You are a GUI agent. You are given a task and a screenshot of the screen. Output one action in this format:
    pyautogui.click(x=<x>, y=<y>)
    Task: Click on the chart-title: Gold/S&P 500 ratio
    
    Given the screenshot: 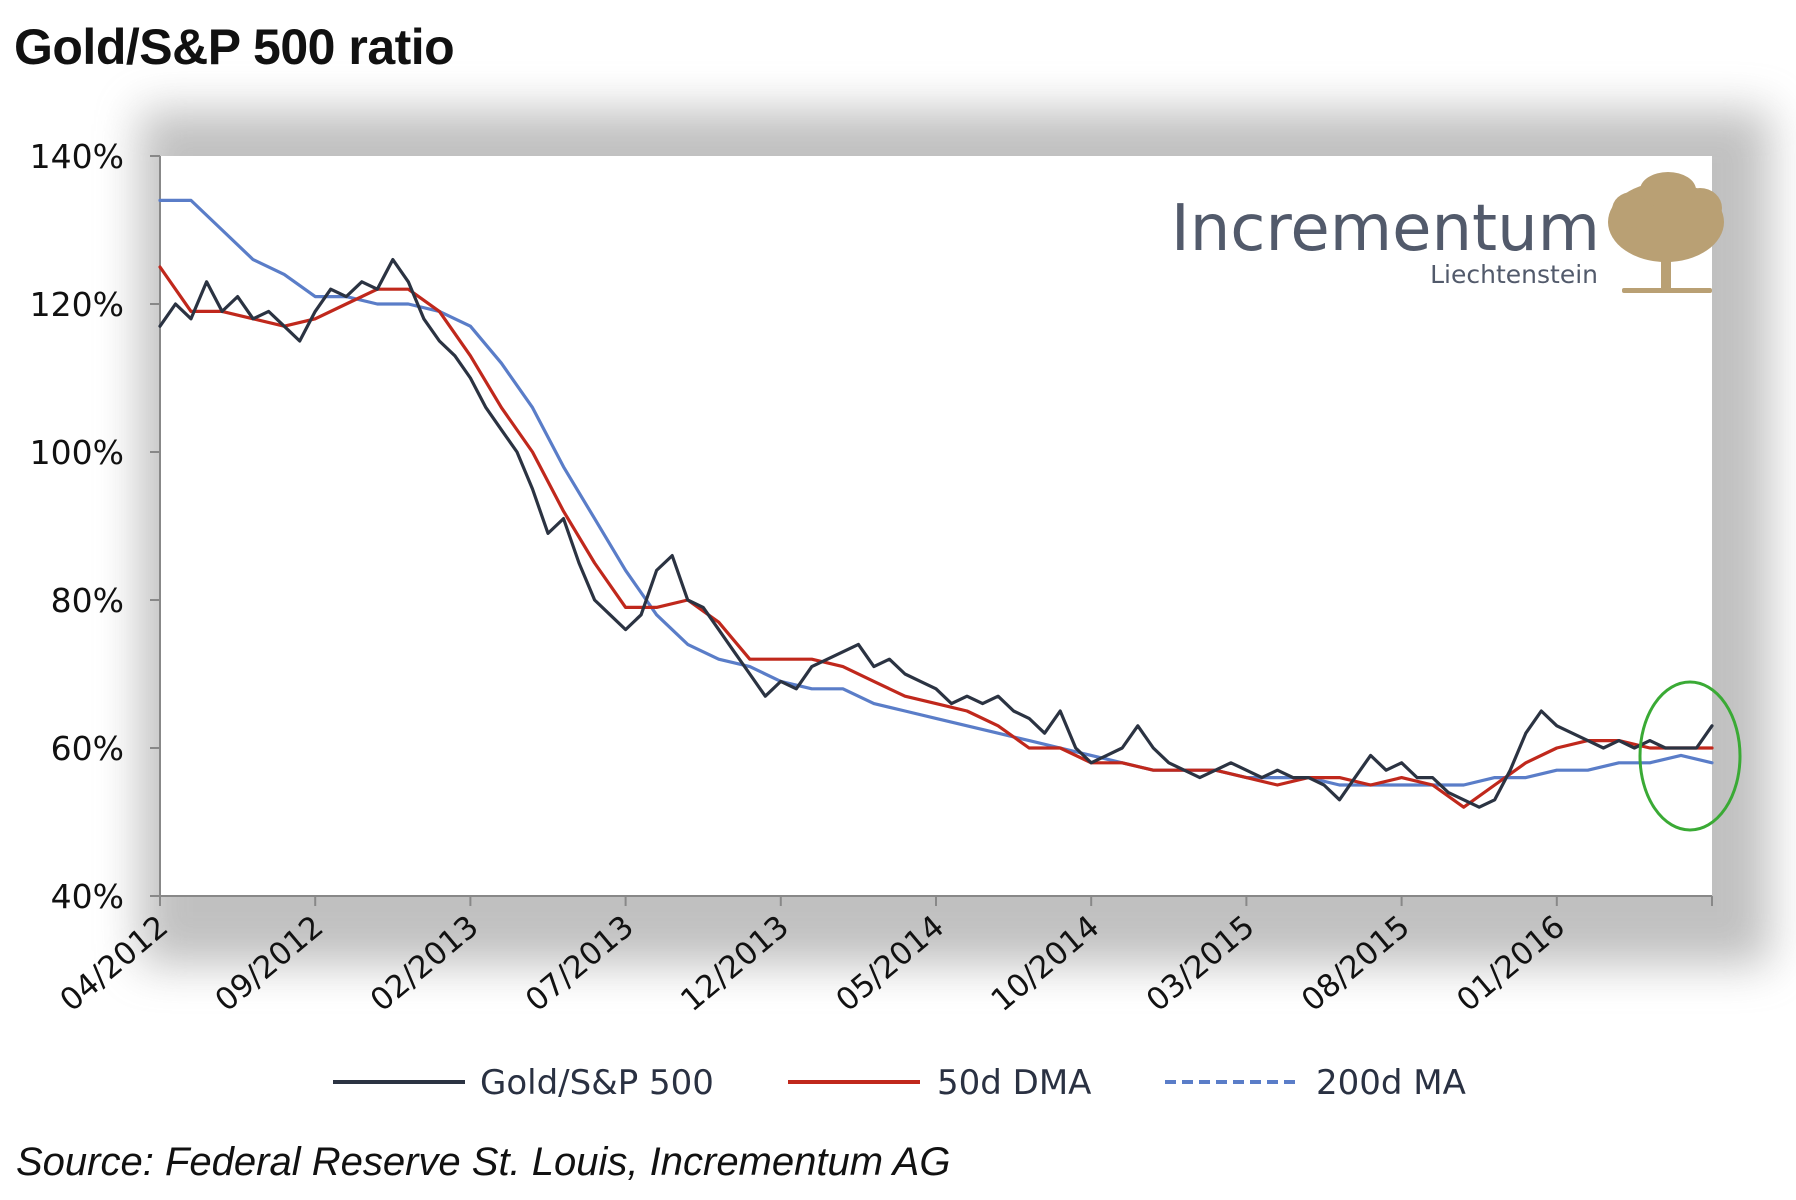 What is the action you would take?
    pyautogui.click(x=234, y=47)
    